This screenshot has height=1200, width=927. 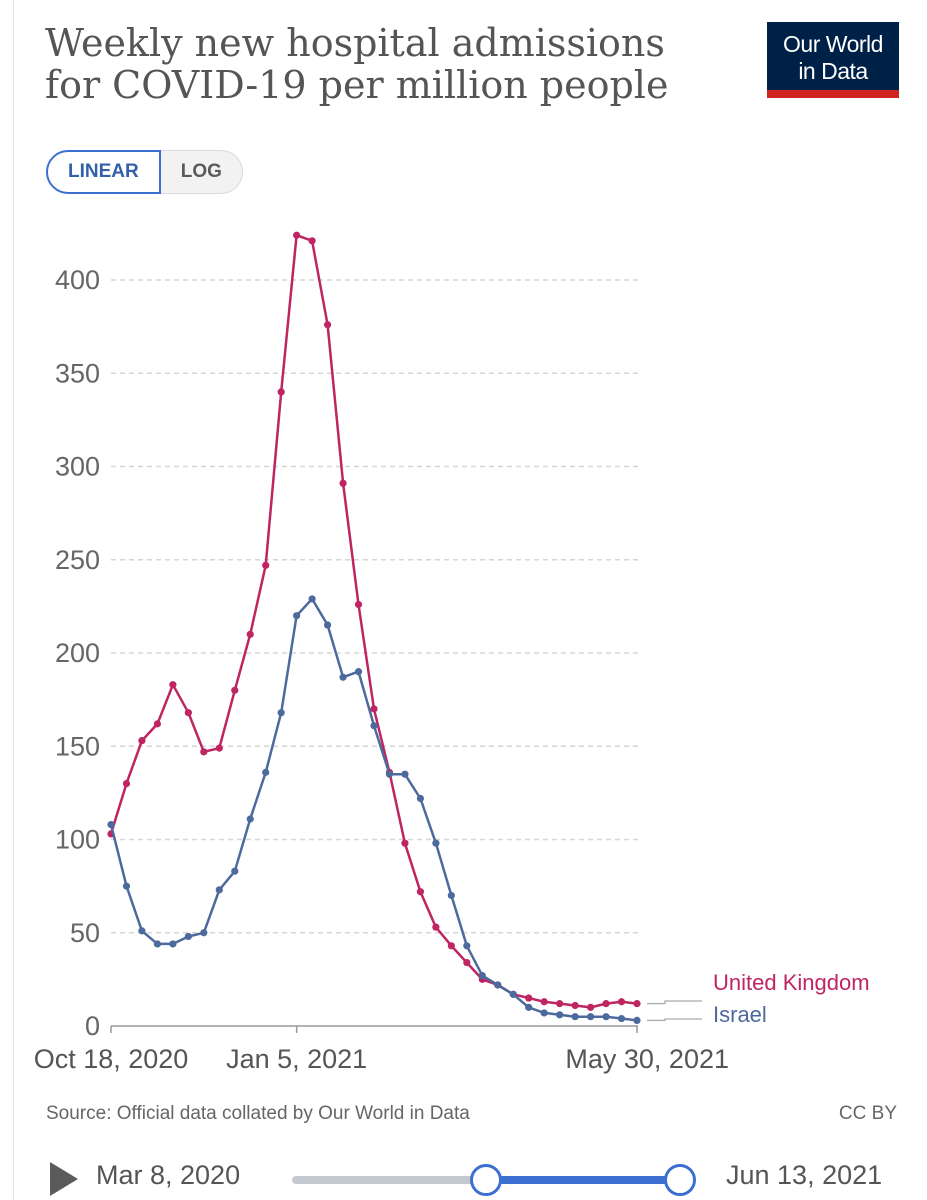 What do you see at coordinates (77, 467) in the screenshot?
I see `y-tick-label-300: 300` at bounding box center [77, 467].